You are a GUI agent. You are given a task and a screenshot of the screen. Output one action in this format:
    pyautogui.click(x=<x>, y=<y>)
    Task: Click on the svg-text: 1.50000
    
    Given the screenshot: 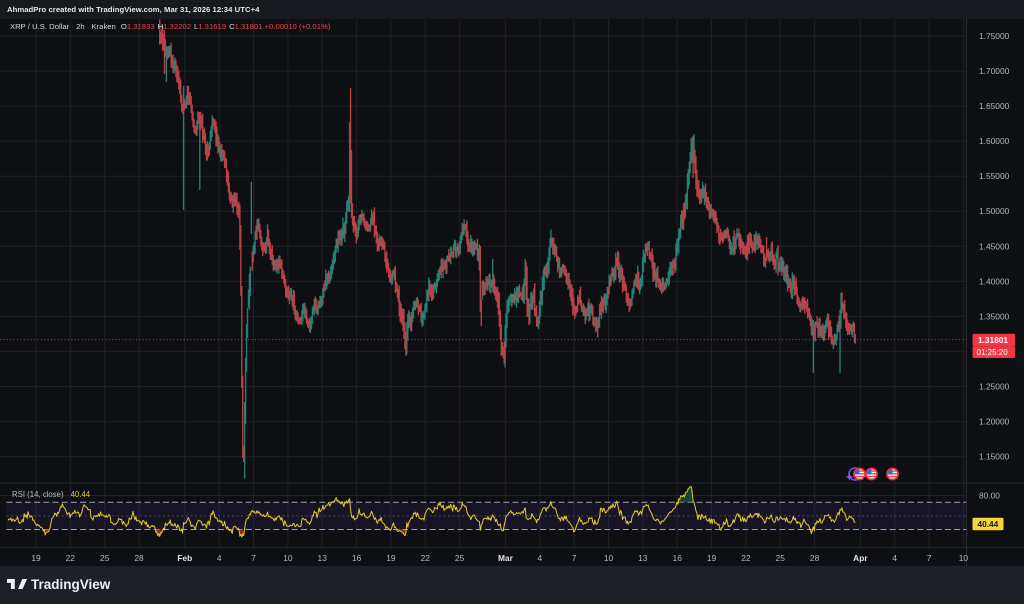 What is the action you would take?
    pyautogui.click(x=994, y=211)
    